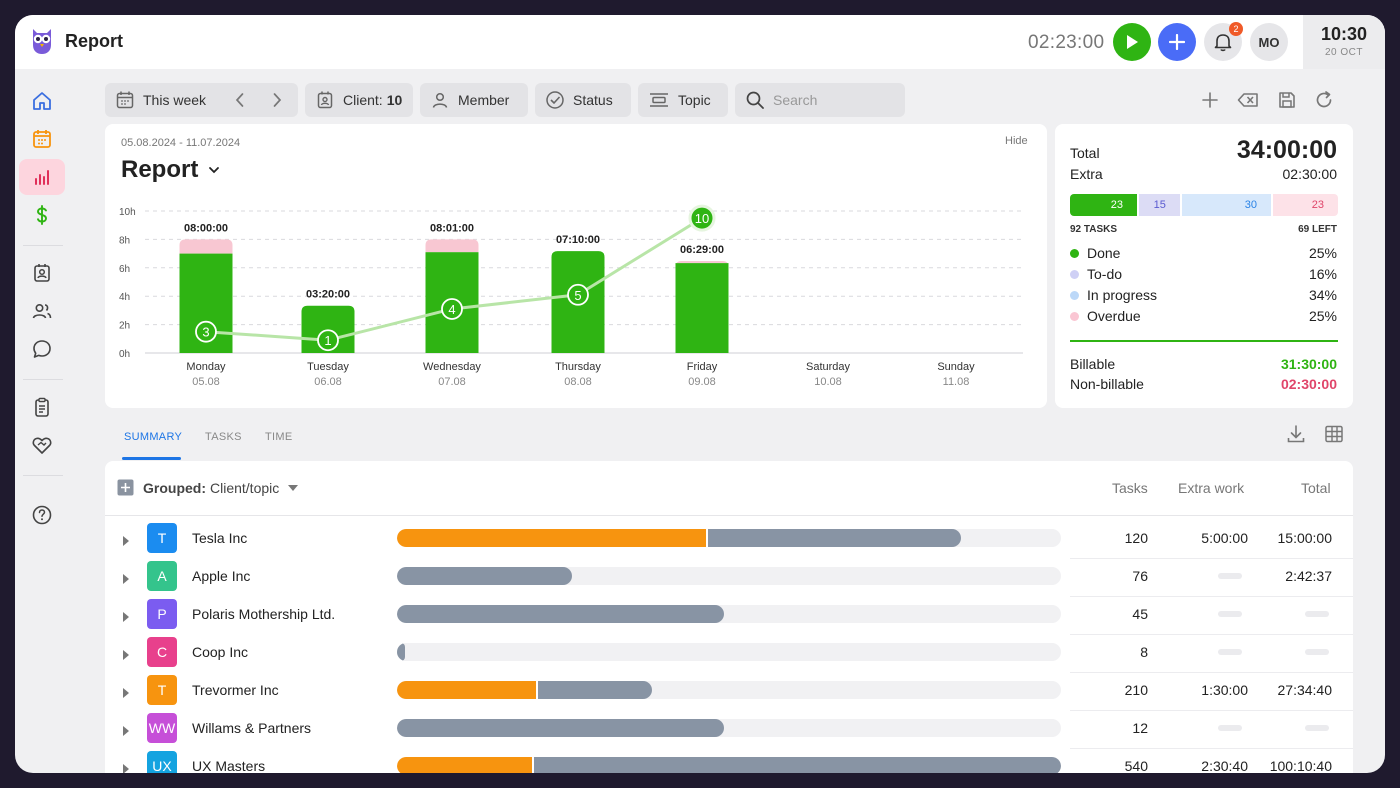 The width and height of the screenshot is (1400, 788). What do you see at coordinates (42, 349) in the screenshot?
I see `sidebar-item-chat` at bounding box center [42, 349].